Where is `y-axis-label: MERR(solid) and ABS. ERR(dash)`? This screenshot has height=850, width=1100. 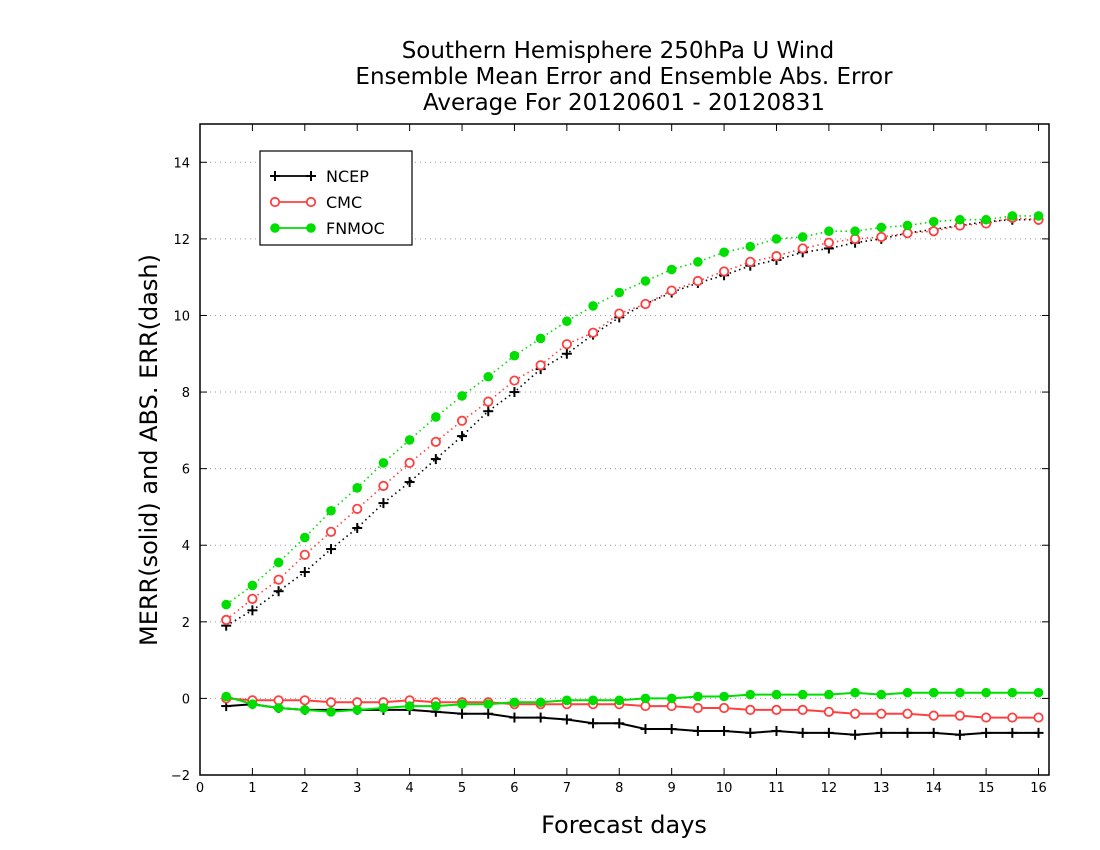
y-axis-label: MERR(solid) and ABS. ERR(dash) is located at coordinates (149, 450).